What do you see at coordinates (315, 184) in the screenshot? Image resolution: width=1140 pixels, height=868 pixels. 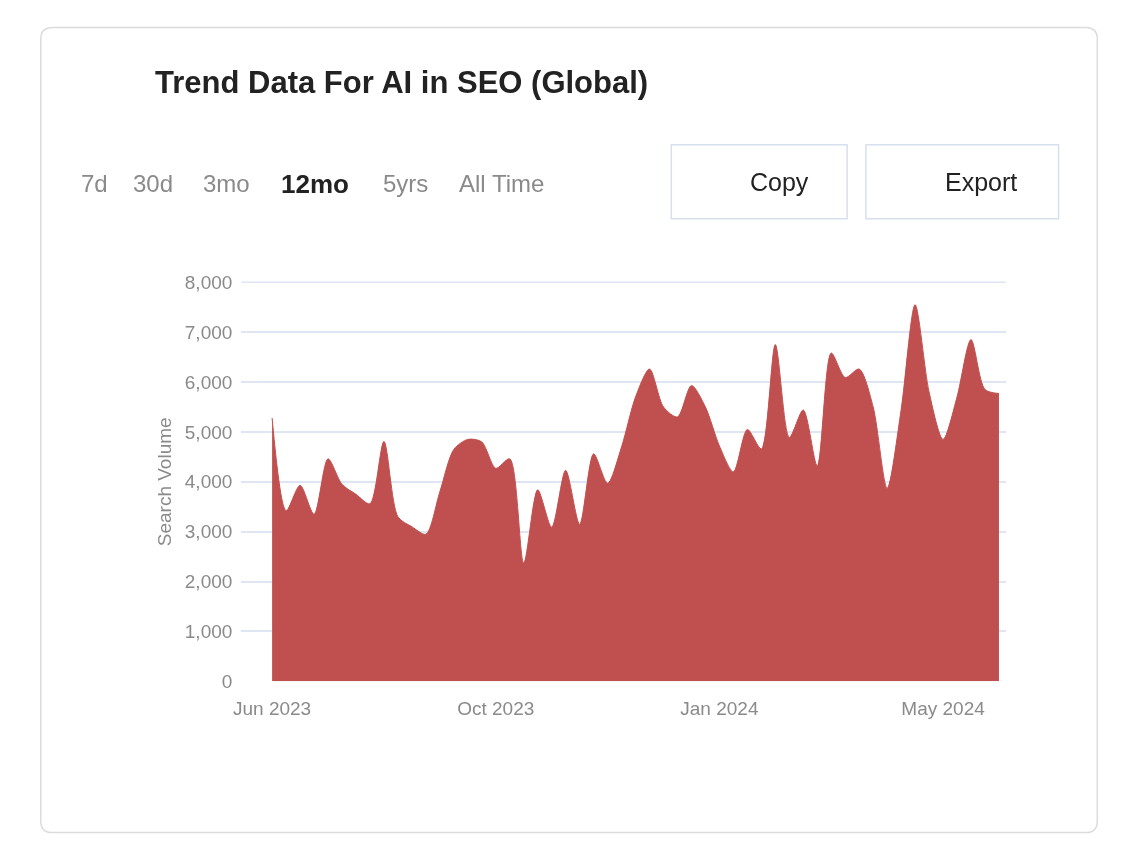 I see `text: 12mo` at bounding box center [315, 184].